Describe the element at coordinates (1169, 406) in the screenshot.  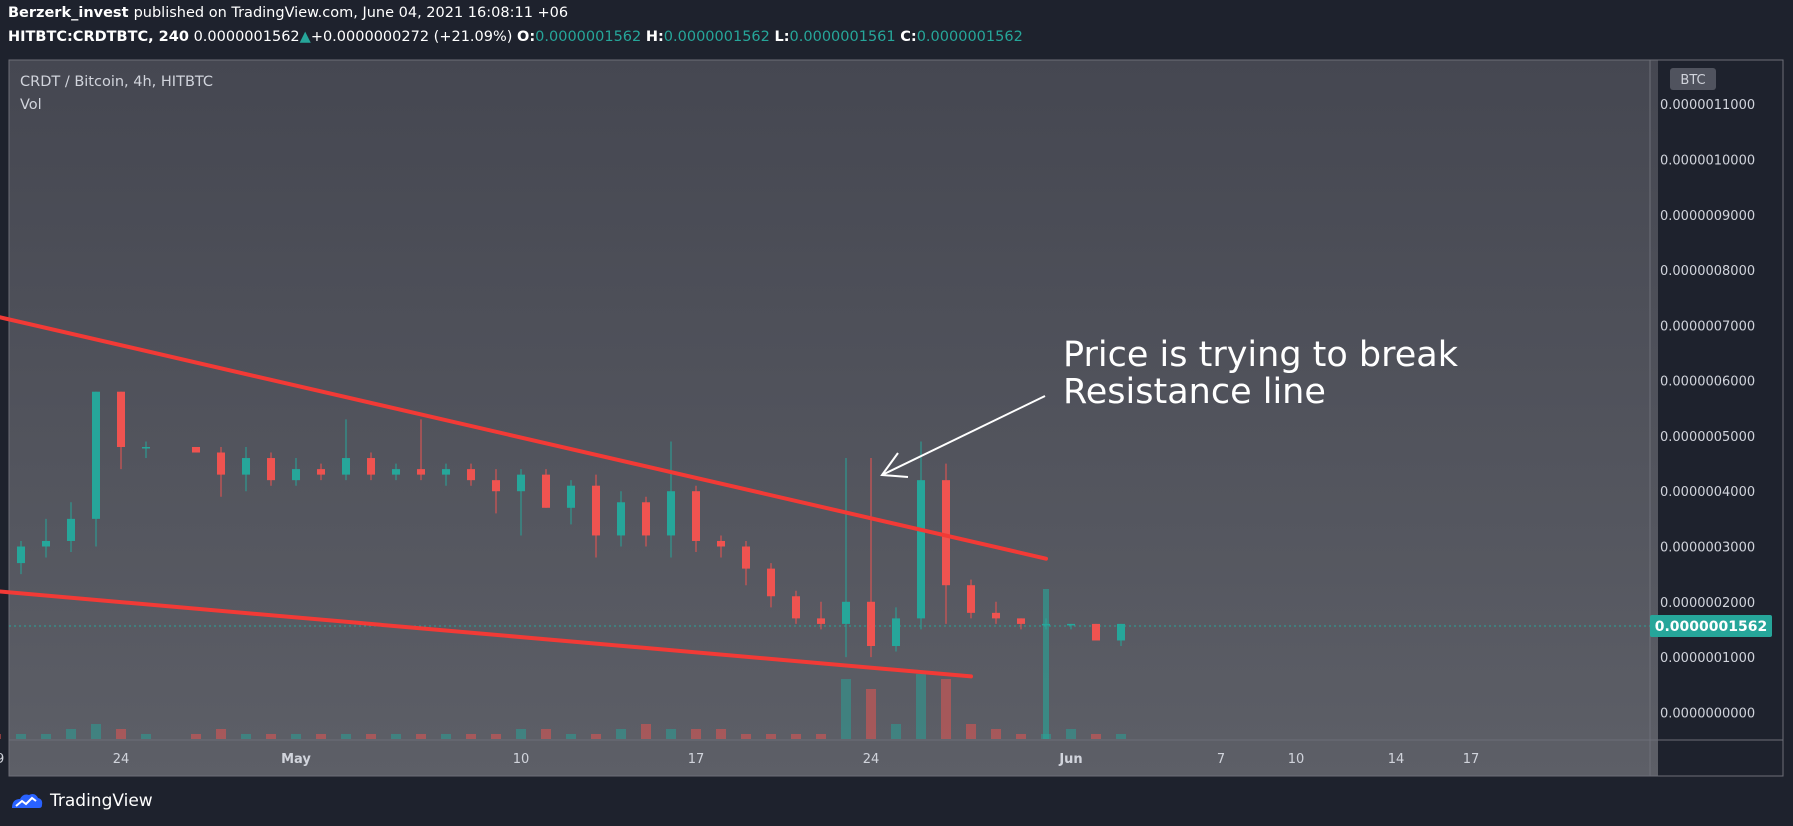
I see `annotation: Price is trying to break Resistance line` at that location.